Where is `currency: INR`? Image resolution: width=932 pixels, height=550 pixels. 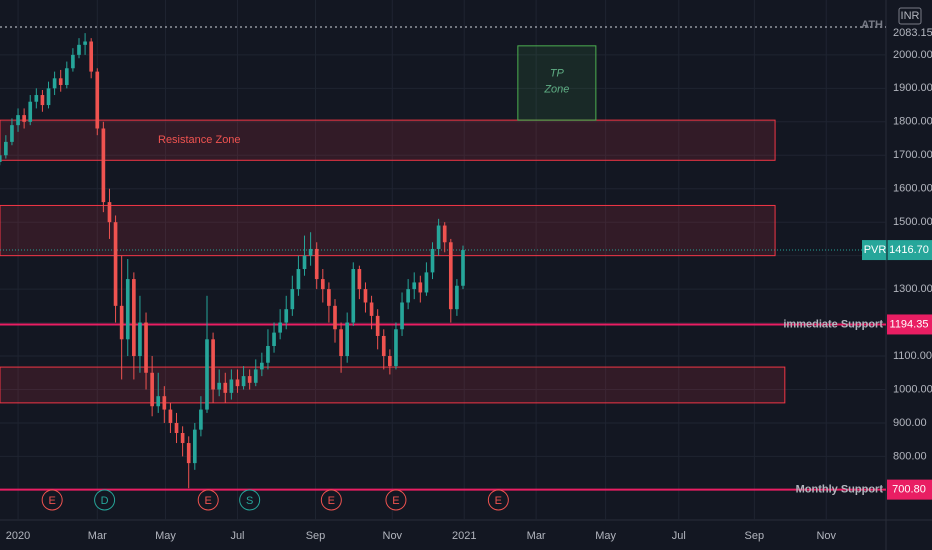 currency: INR is located at coordinates (910, 16).